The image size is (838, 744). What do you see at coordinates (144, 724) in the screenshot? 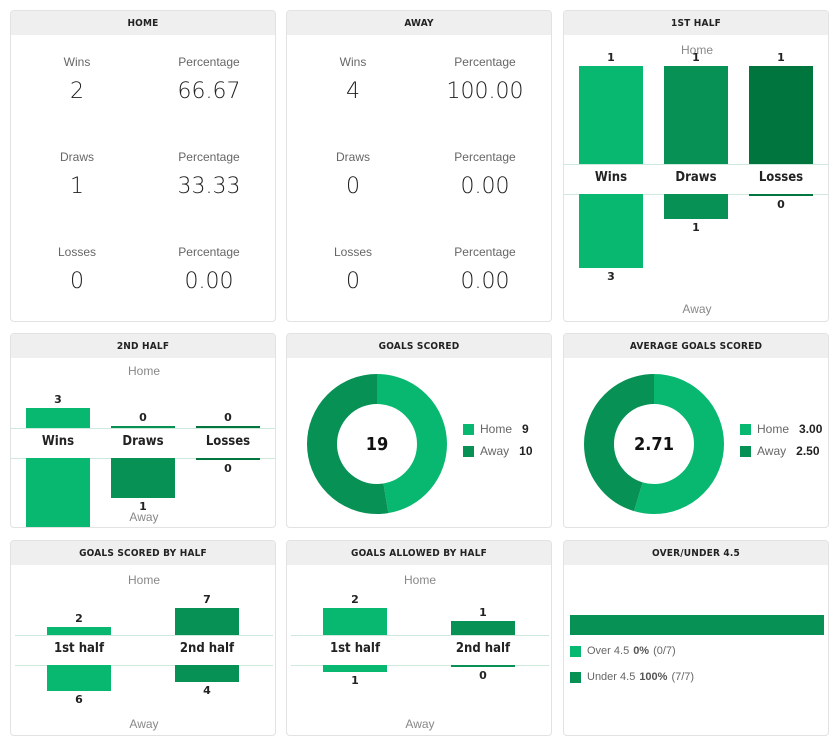
I see `goals_by_half-away-label: Away` at bounding box center [144, 724].